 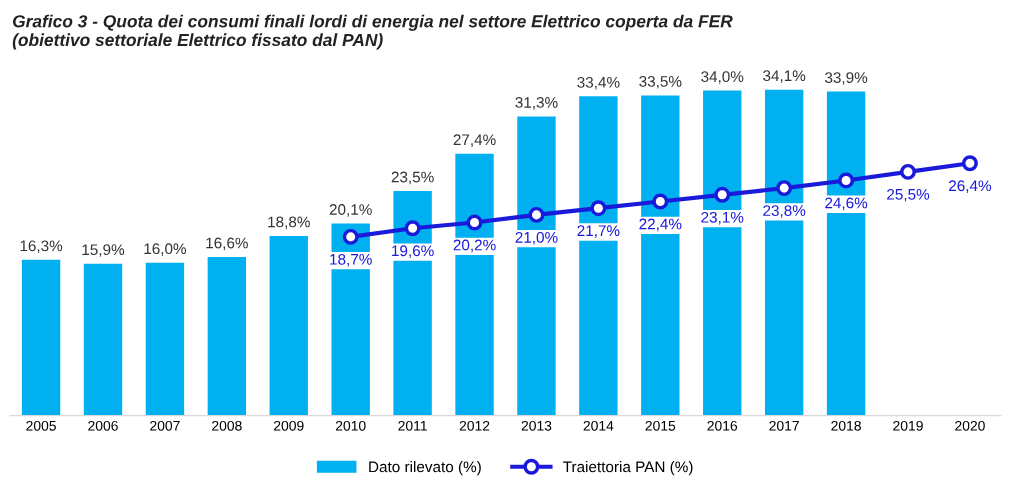 What do you see at coordinates (908, 195) in the screenshot?
I see `data-label: 25,5%` at bounding box center [908, 195].